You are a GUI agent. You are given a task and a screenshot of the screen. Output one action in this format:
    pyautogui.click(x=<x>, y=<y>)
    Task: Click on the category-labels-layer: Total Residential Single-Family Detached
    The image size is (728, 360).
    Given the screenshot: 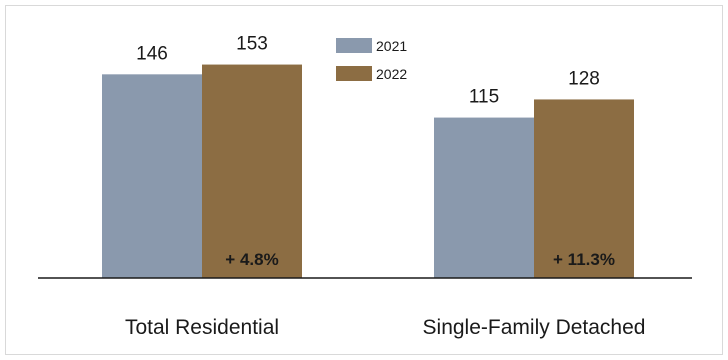 What is the action you would take?
    pyautogui.click(x=385, y=327)
    